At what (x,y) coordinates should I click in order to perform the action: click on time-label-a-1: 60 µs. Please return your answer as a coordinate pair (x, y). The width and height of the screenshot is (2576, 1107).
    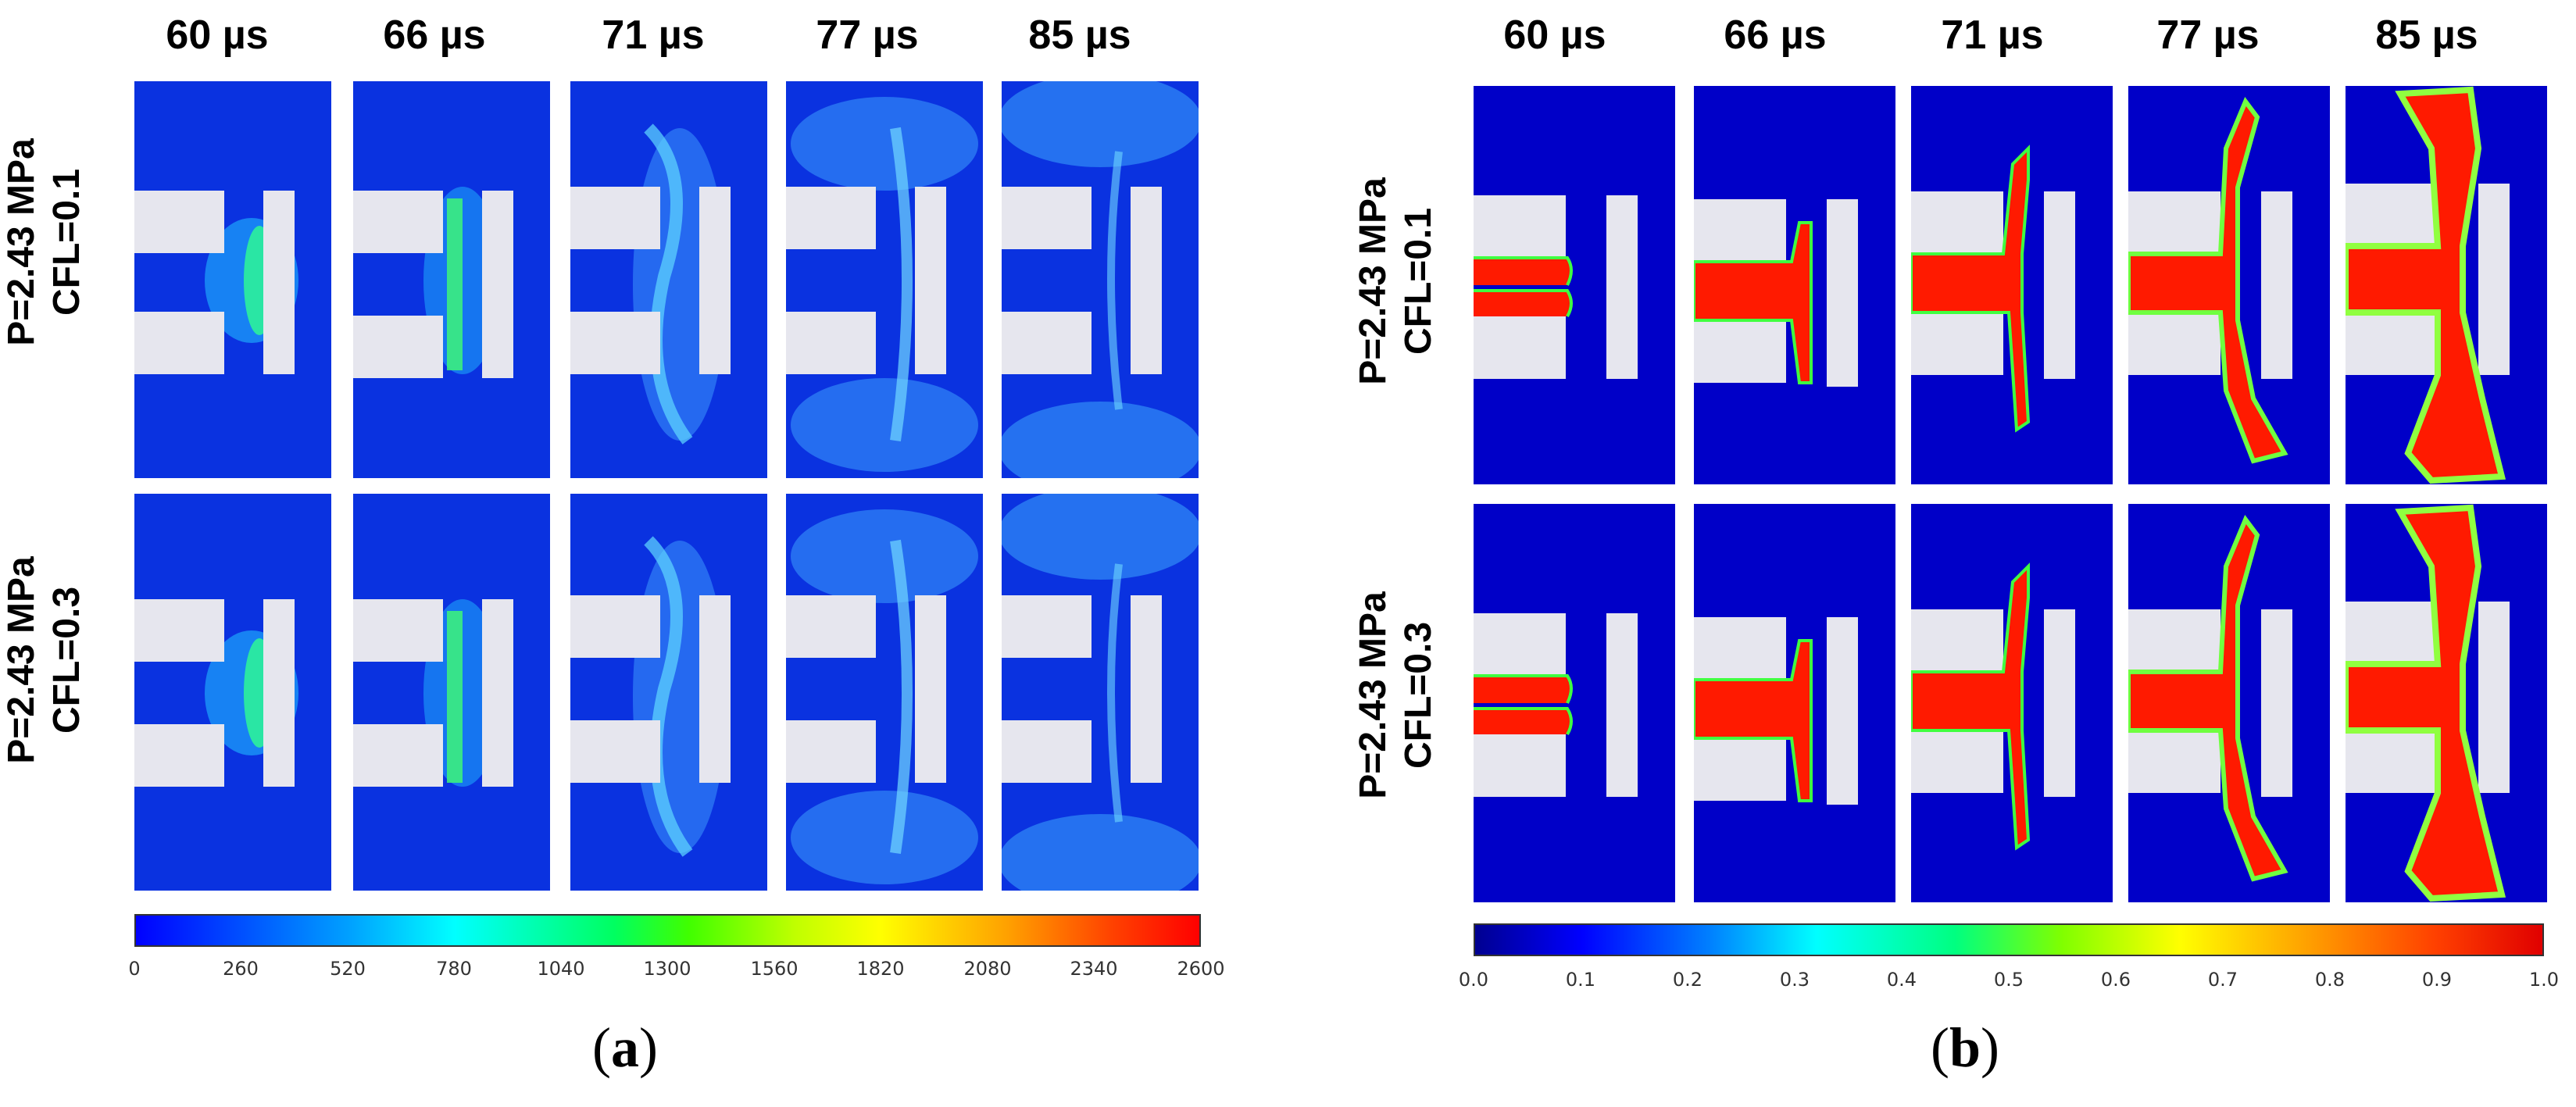
    Looking at the image, I should click on (218, 35).